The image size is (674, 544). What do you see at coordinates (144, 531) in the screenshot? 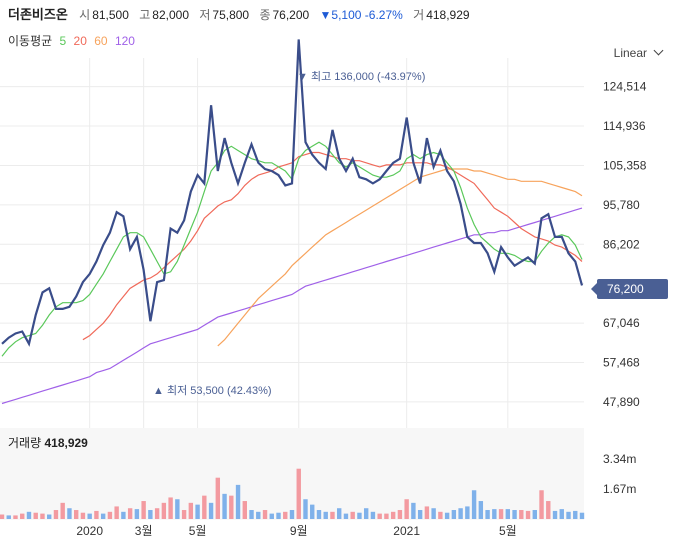
I see `x-tick-label: 3월` at bounding box center [144, 531].